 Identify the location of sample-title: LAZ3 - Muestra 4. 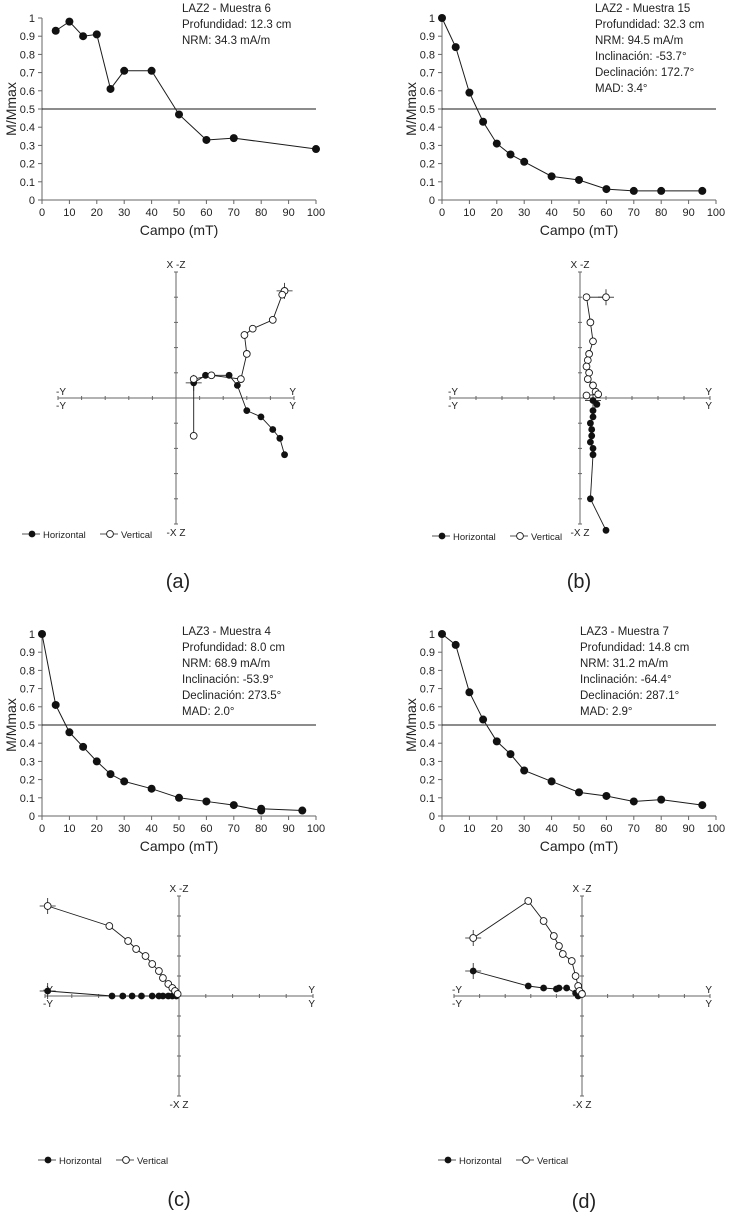
(226, 632).